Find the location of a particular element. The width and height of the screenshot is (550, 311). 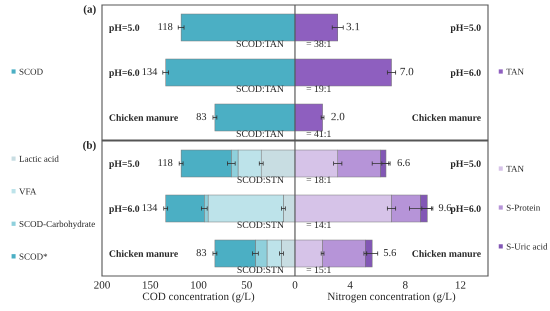

data-label: 3.1 is located at coordinates (353, 26).